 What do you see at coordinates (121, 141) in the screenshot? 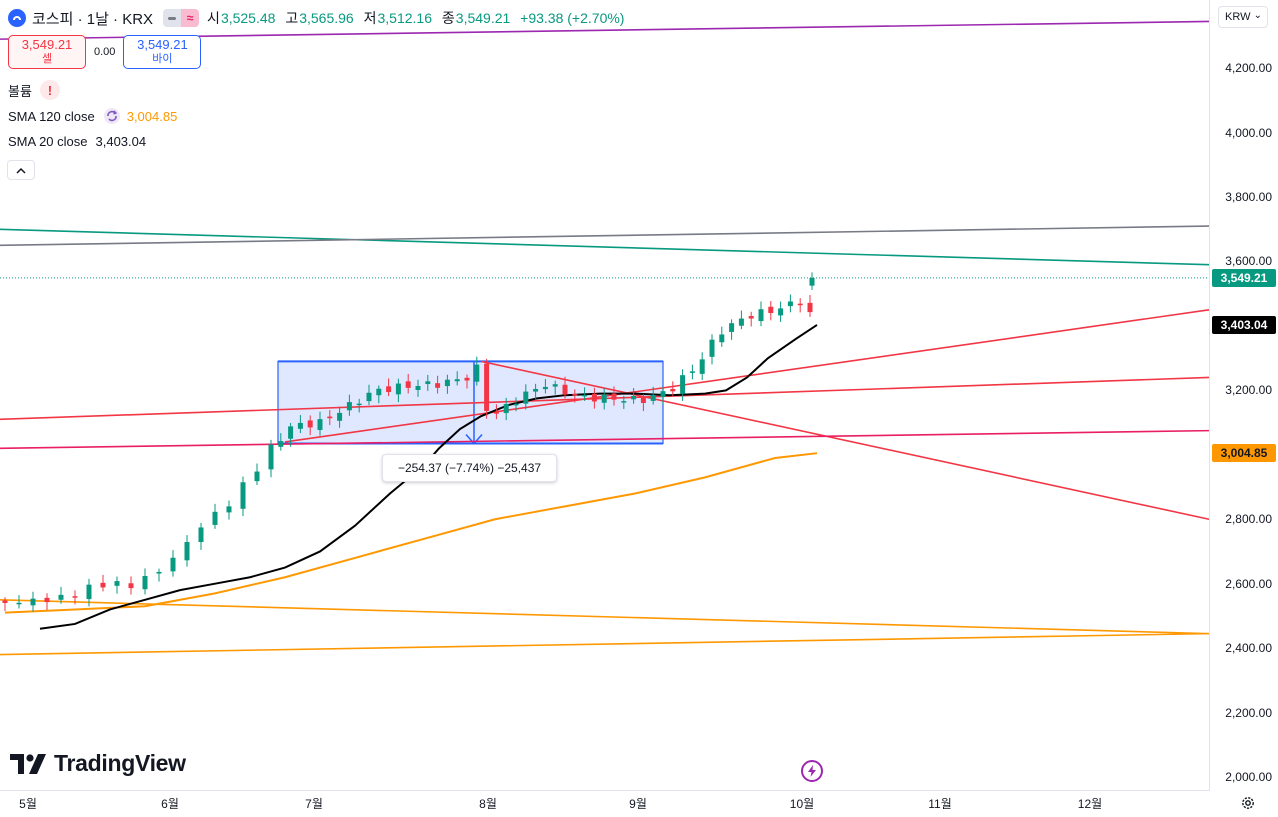
I see `sma20-value: 3,403.04` at bounding box center [121, 141].